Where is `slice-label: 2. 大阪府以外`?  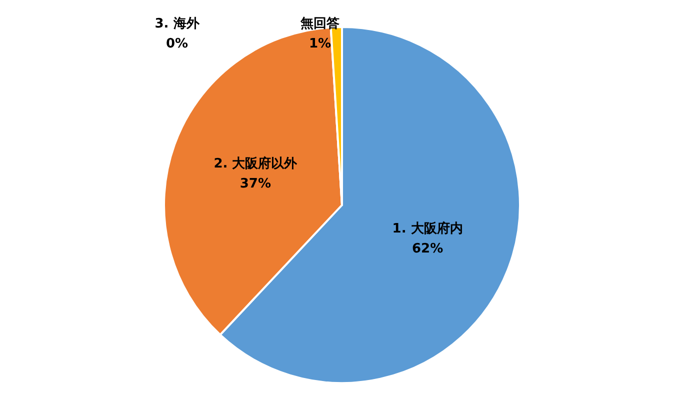
slice-label: 2. 大阪府以外 is located at coordinates (256, 163).